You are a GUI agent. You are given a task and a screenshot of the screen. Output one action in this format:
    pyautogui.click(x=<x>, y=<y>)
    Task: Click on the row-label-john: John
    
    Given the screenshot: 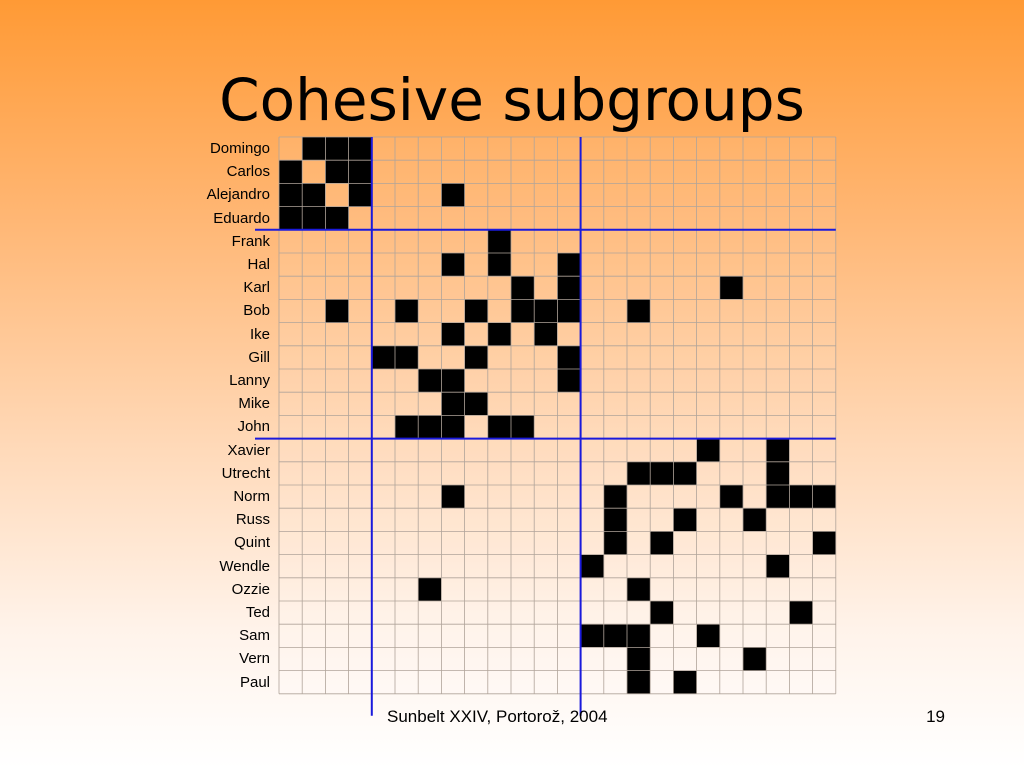 What is the action you would take?
    pyautogui.click(x=253, y=427)
    